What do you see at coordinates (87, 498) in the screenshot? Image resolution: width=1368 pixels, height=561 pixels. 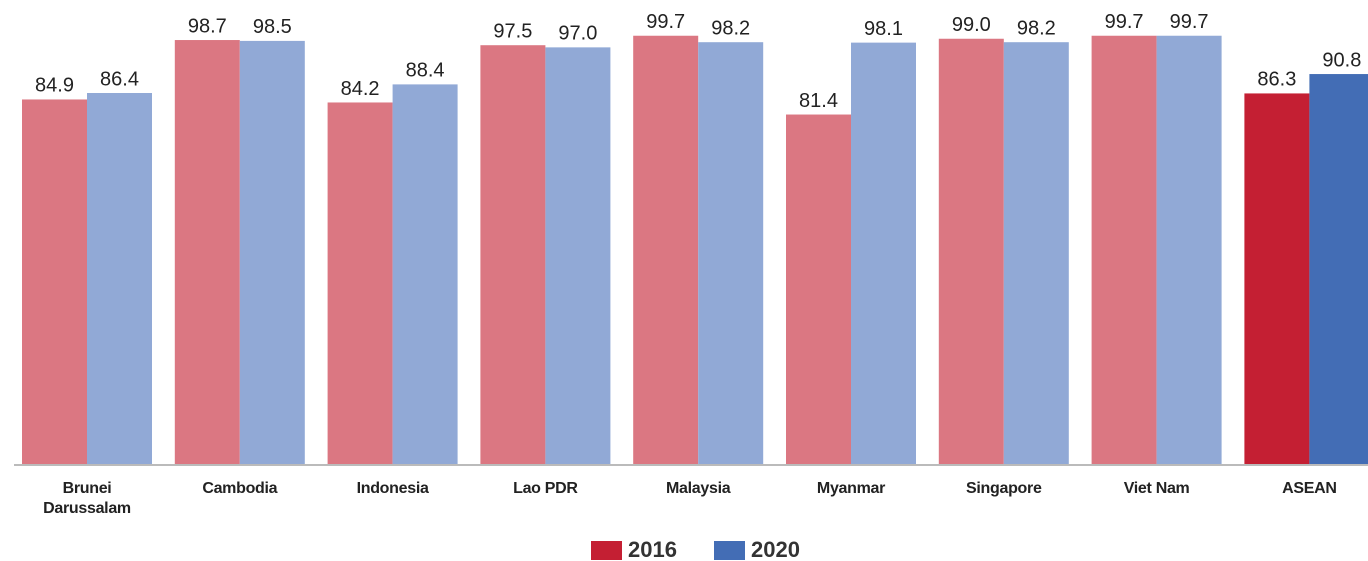 I see `x-tick-label: Brunei Darussalam` at bounding box center [87, 498].